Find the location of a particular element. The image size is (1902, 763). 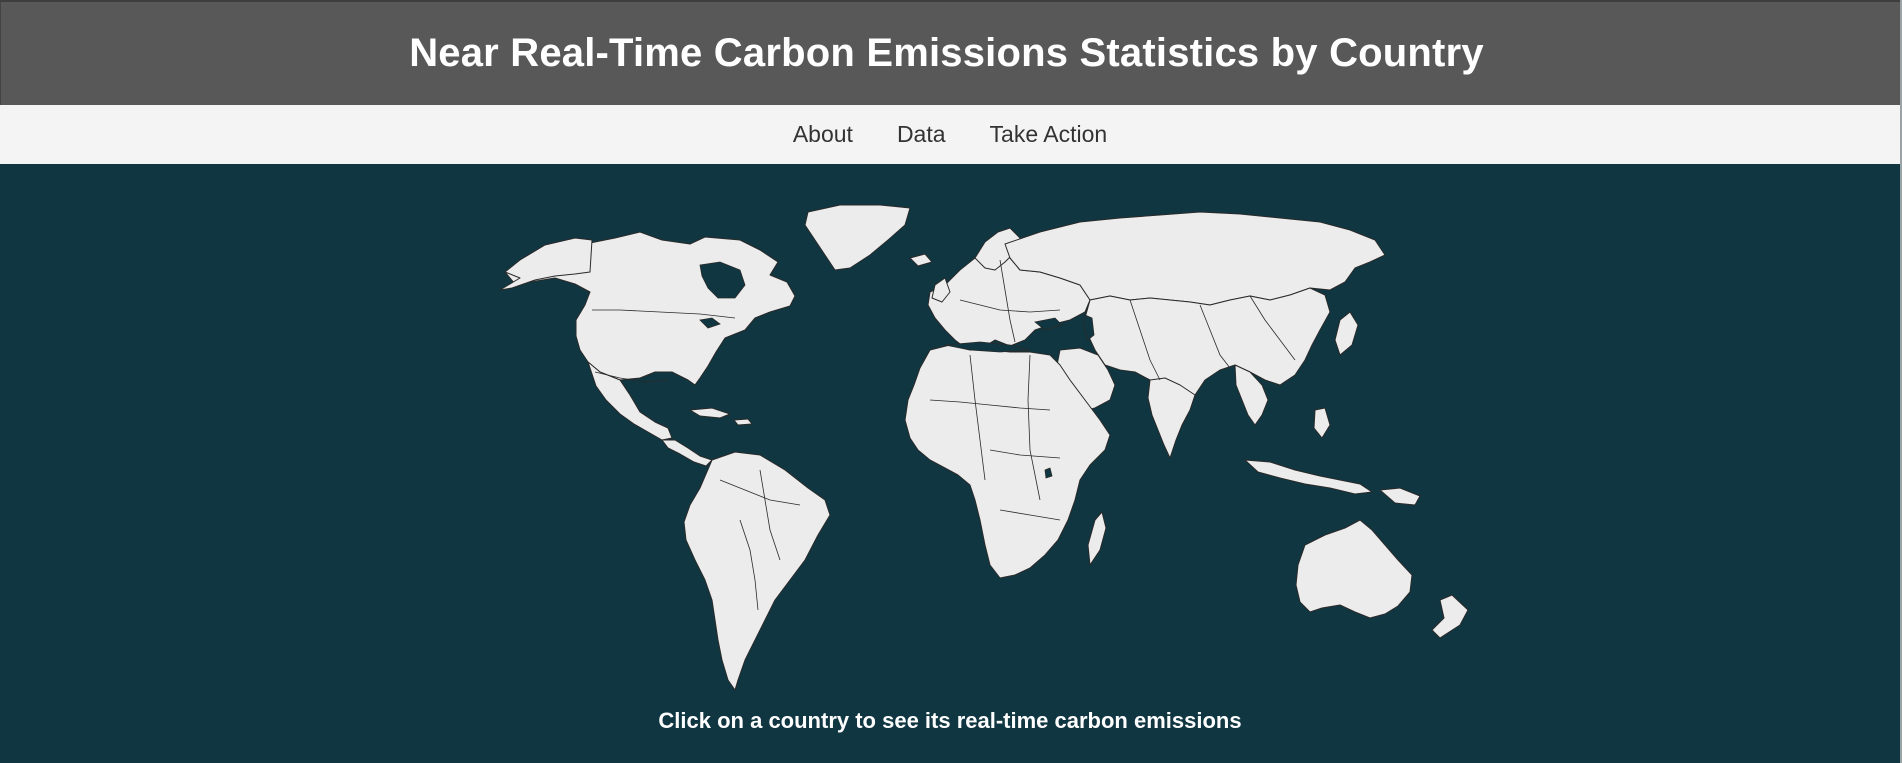

nav-about: About is located at coordinates (822, 134).